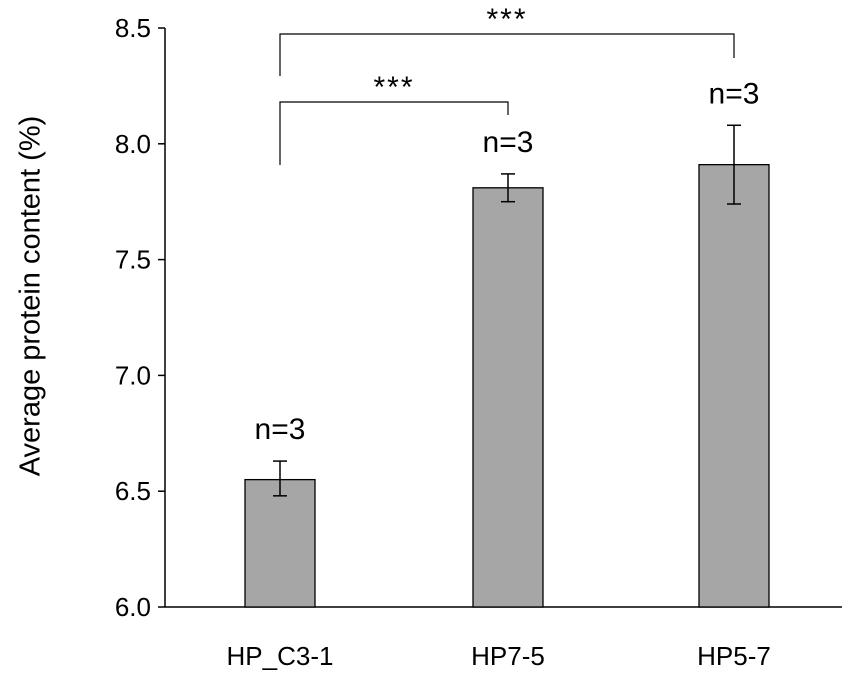  What do you see at coordinates (133, 28) in the screenshot?
I see `y-tick-label: 8.5` at bounding box center [133, 28].